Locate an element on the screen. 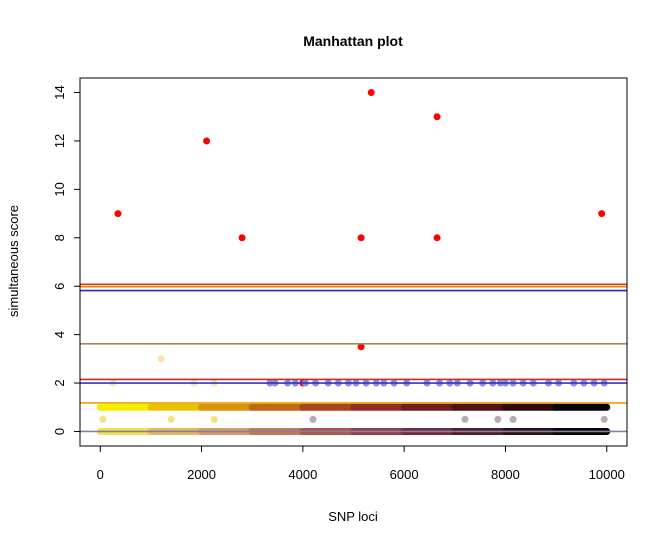  x-tick-label: 0 is located at coordinates (100, 474).